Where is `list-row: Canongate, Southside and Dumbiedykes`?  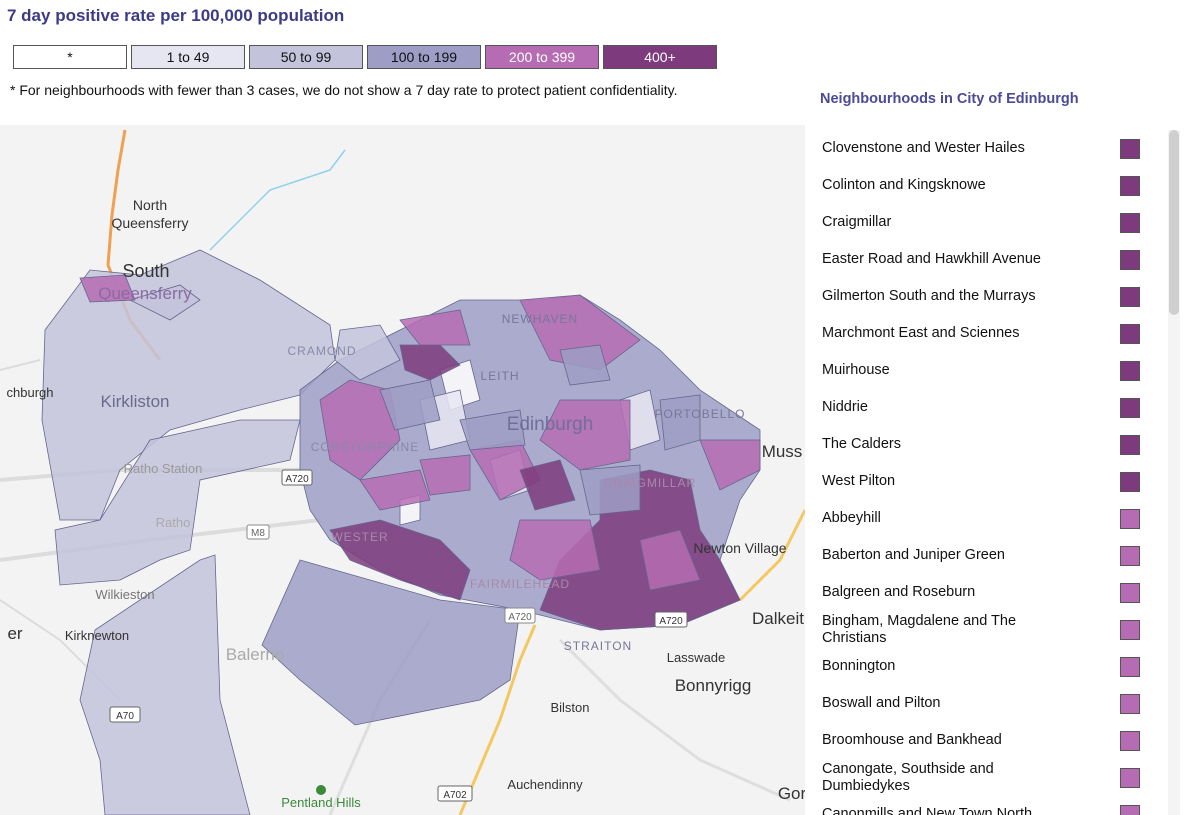
list-row: Canongate, Southside and Dumbiedykes is located at coordinates (987, 777).